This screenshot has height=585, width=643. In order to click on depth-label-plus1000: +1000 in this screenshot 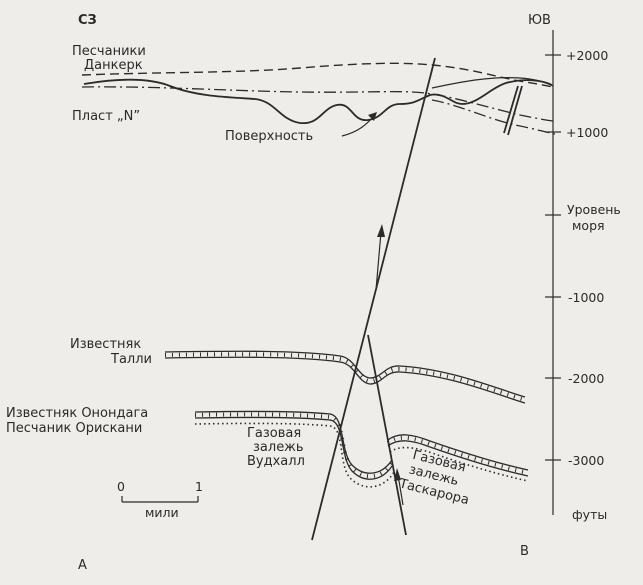, I will do `click(587, 132)`.